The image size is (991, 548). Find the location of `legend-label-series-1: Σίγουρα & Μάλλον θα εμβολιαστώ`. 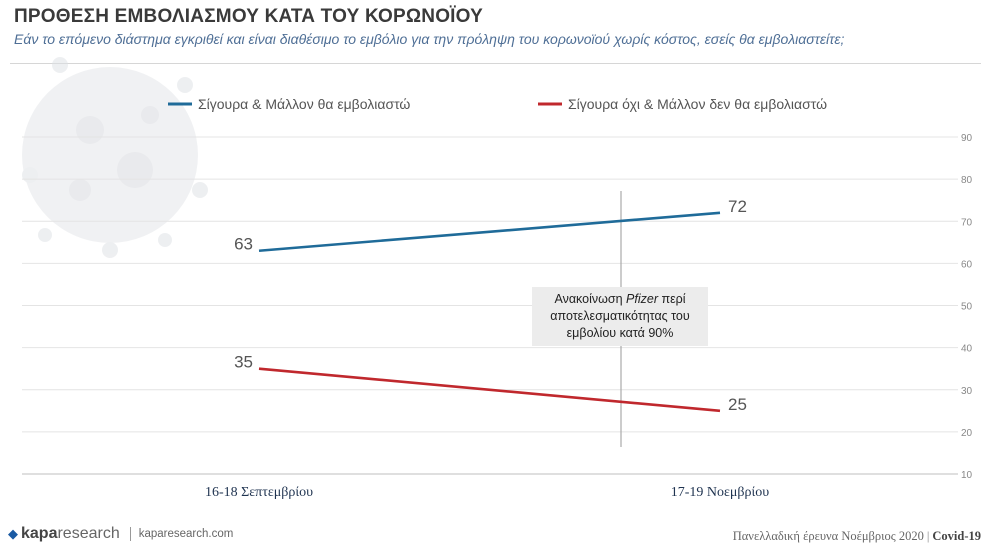

legend-label-series-1: Σίγουρα & Μάλλον θα εμβολιαστώ is located at coordinates (304, 104).